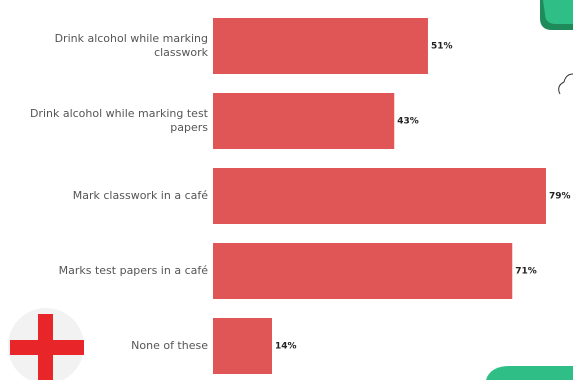 This screenshot has height=380, width=573. Describe the element at coordinates (560, 197) in the screenshot. I see `value-label: 79%` at that location.